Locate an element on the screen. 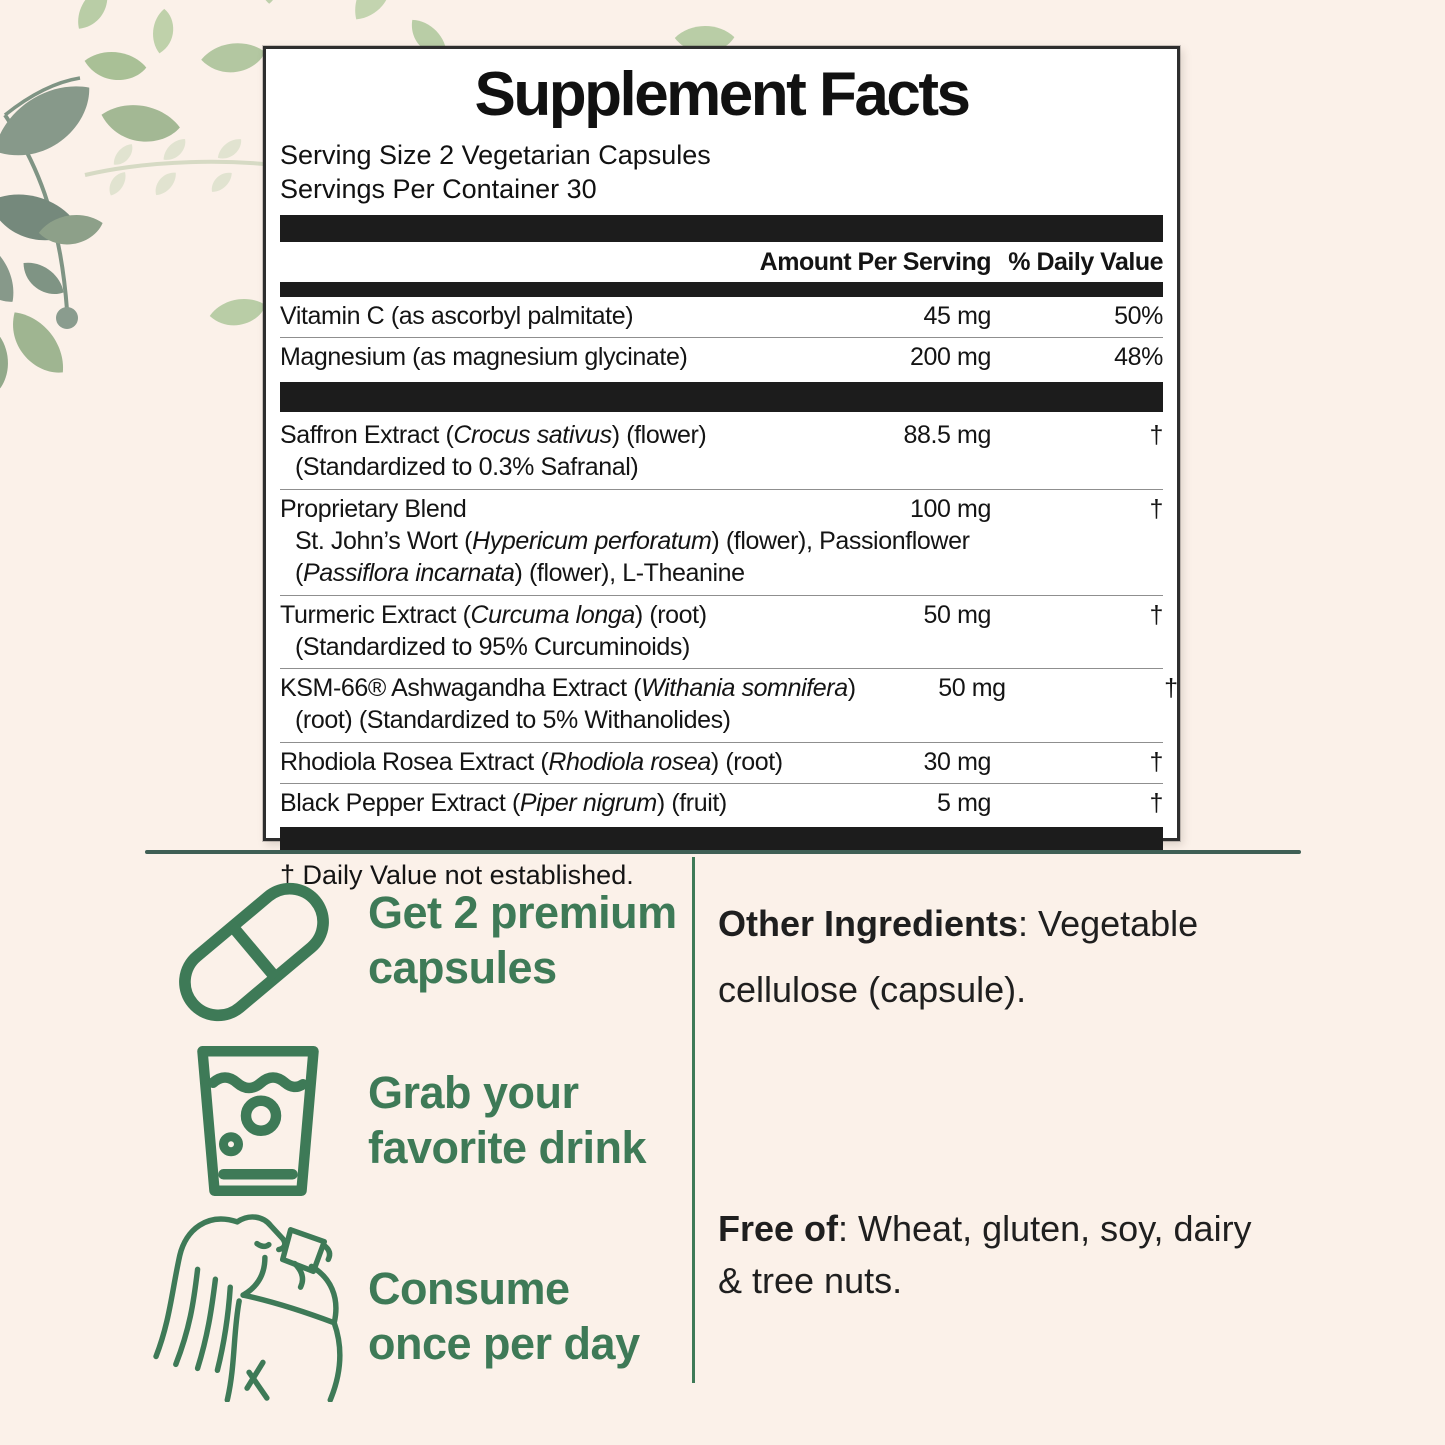  ingredient-name: Vitamin C (as ascorbyl palmitate) is located at coordinates (457, 316).